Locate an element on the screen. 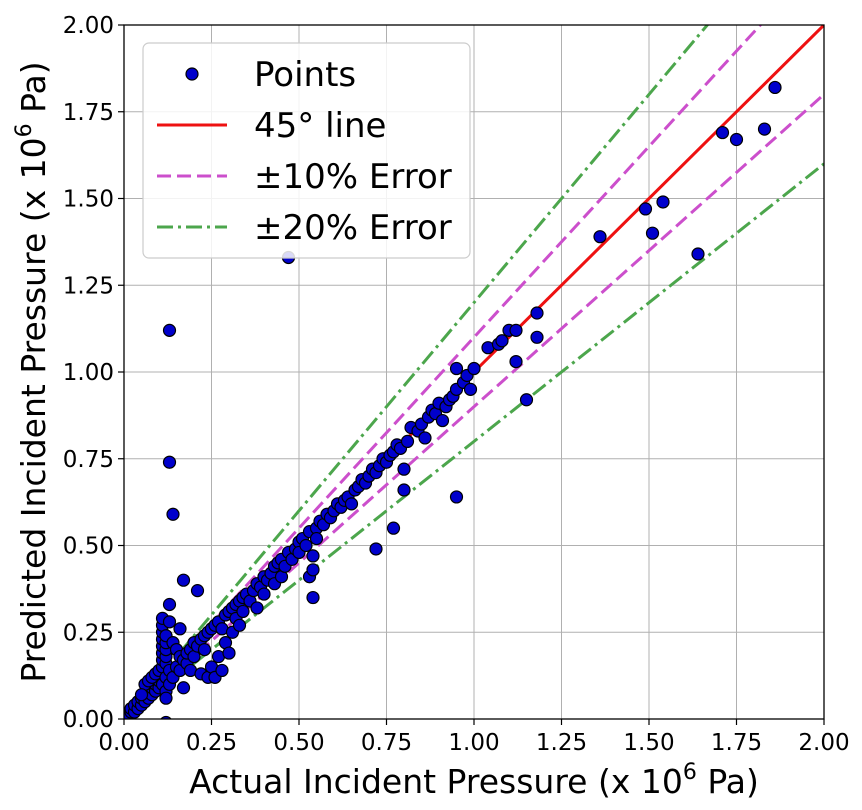 Image resolution: width=862 pixels, height=810 pixels. y-axis-ticks: 0.00 0.25 0.50 0.75 1.00 1.25 1.50 1.75 2.00 is located at coordinates (93, 373).